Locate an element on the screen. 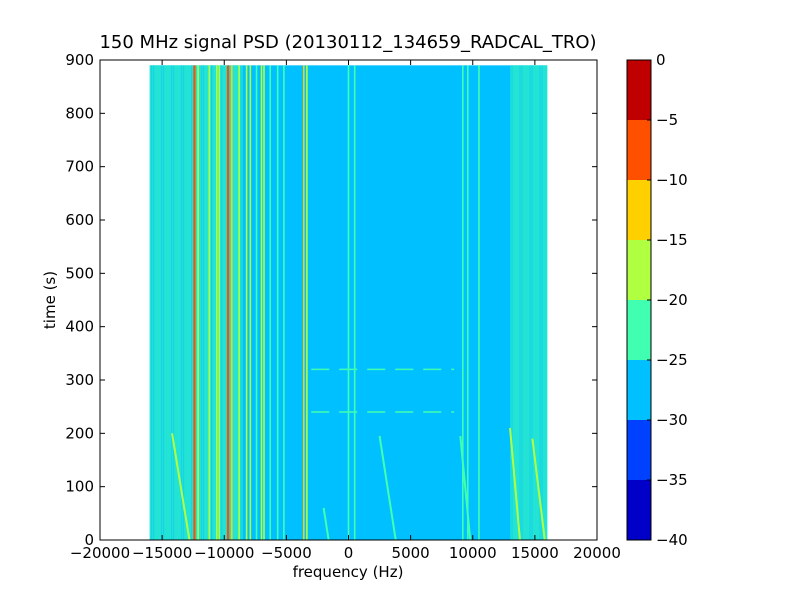 The image size is (800, 600). colorbar-tick-label: 0 is located at coordinates (661, 60).